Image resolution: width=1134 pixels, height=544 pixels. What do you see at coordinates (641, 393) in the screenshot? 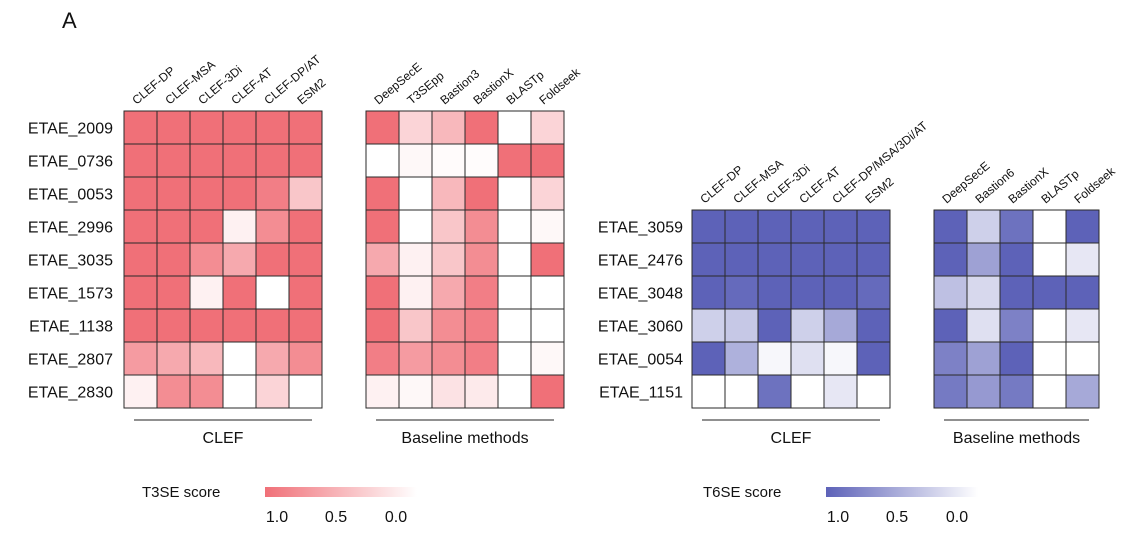
I see `row-label: ETAE_1151` at bounding box center [641, 393].